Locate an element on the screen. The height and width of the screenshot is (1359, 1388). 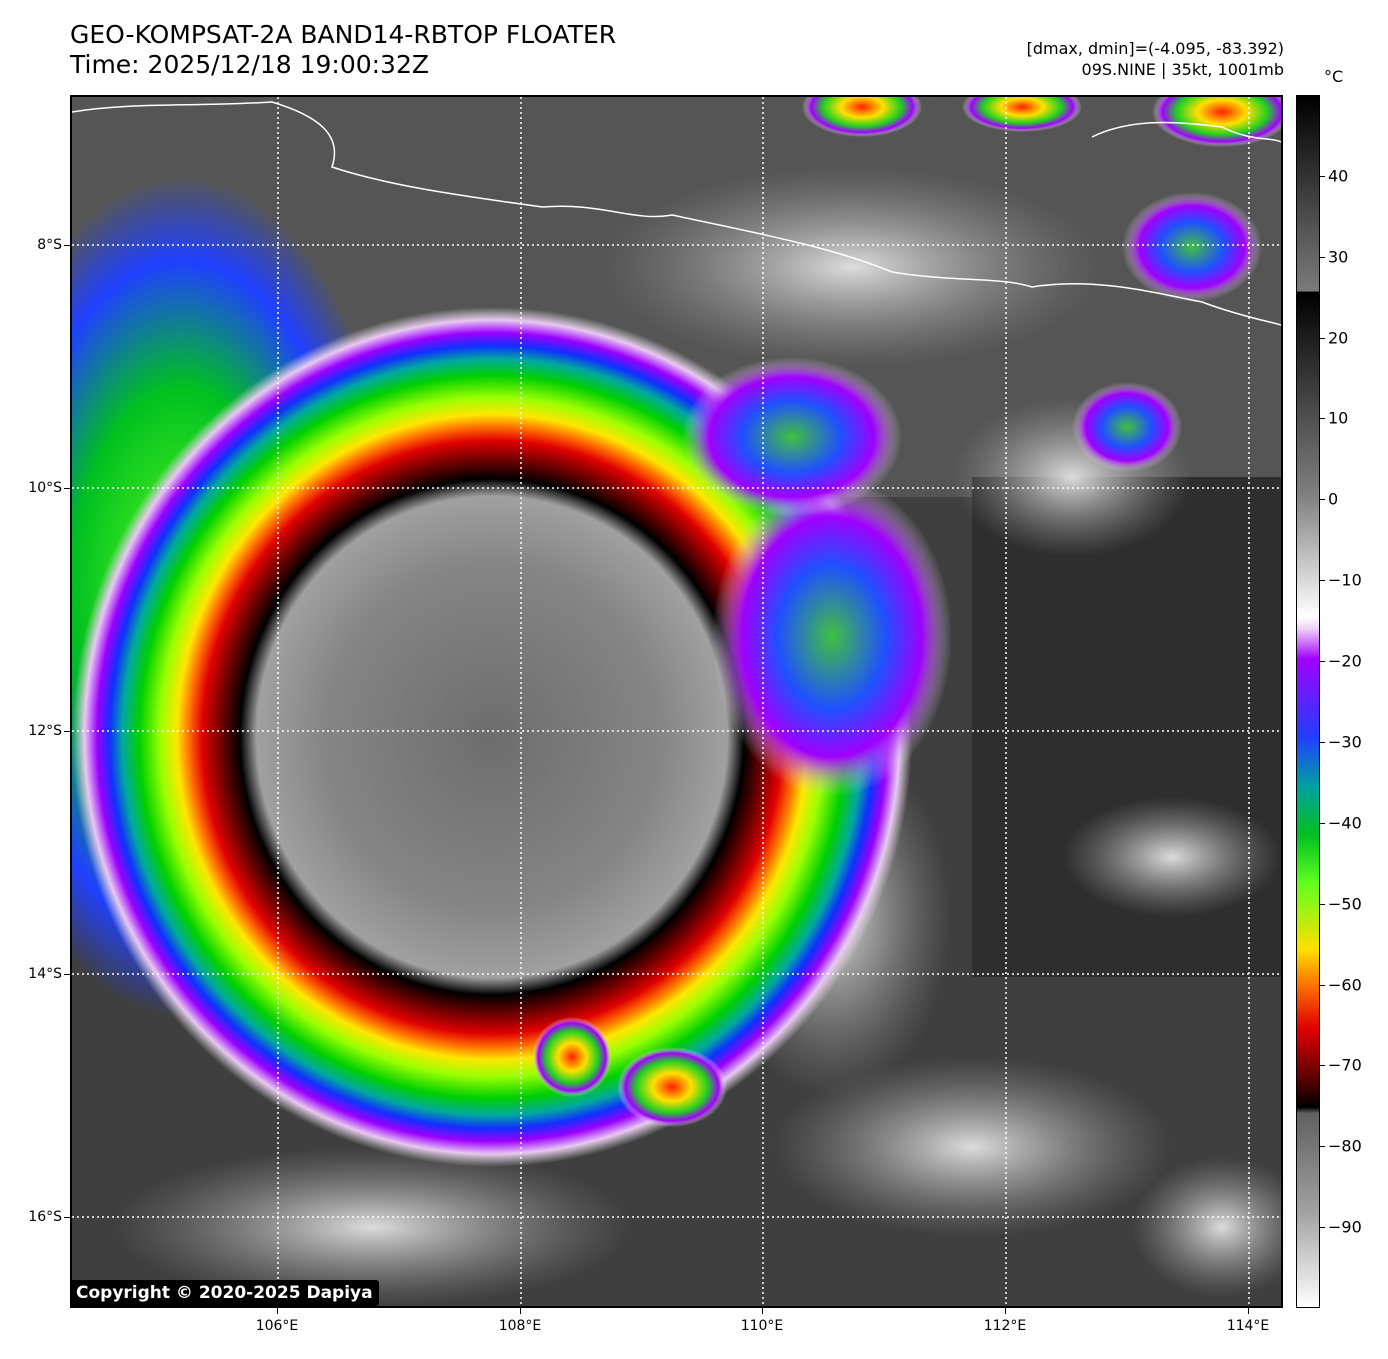
colorbar-label: 0 is located at coordinates (1333, 499).